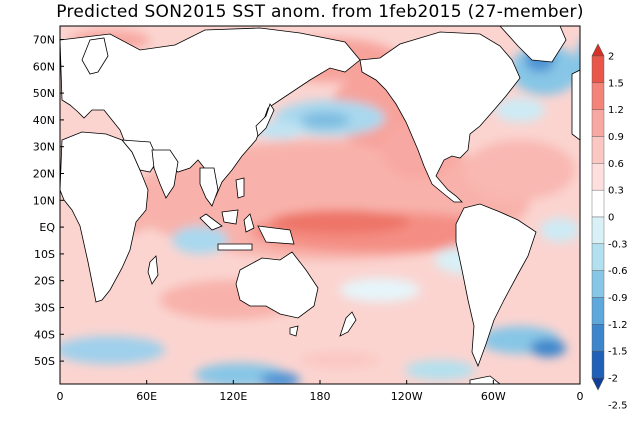 This screenshot has width=640, height=436. I want to click on colorbar-tick-label: -2.5, so click(618, 405).